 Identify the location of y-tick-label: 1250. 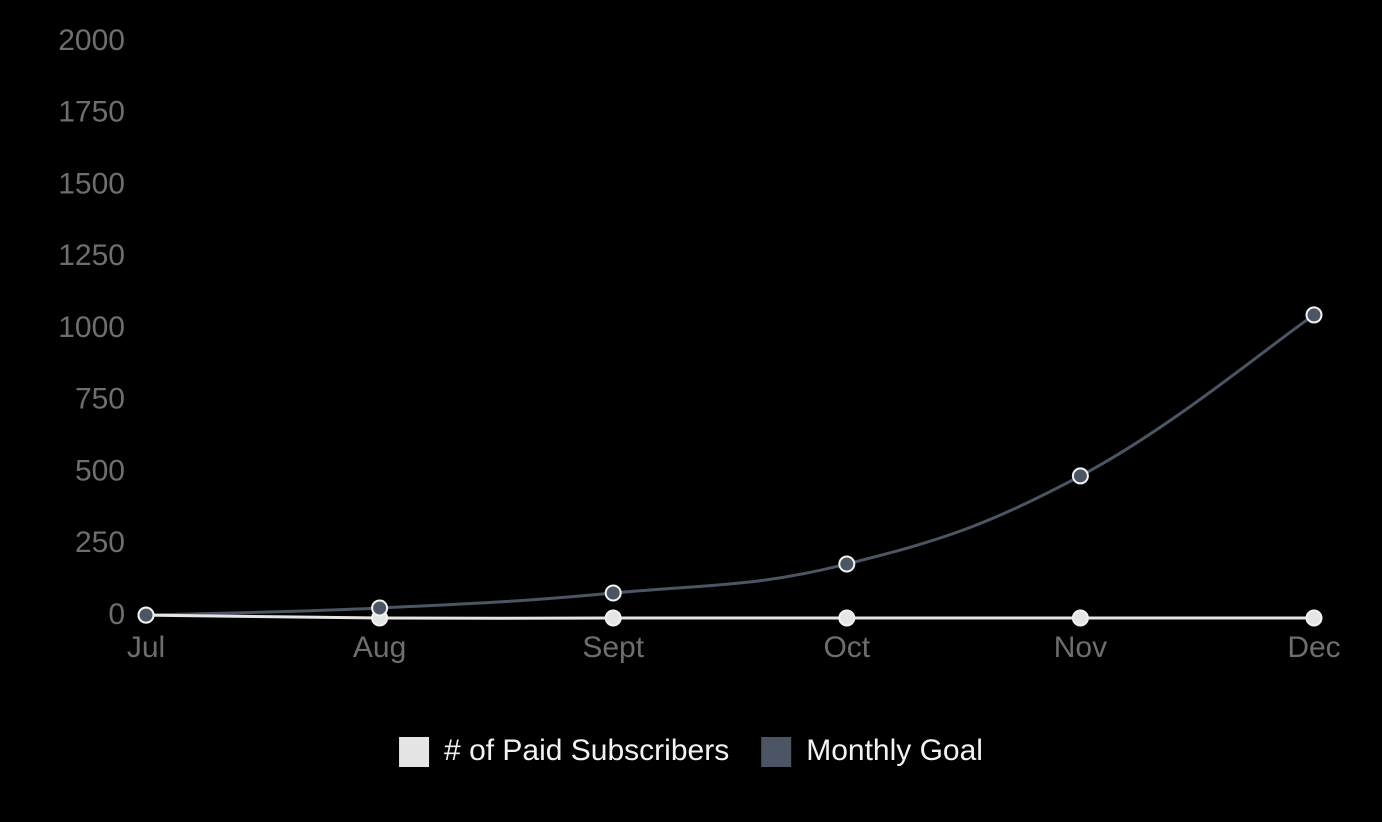
(91, 255).